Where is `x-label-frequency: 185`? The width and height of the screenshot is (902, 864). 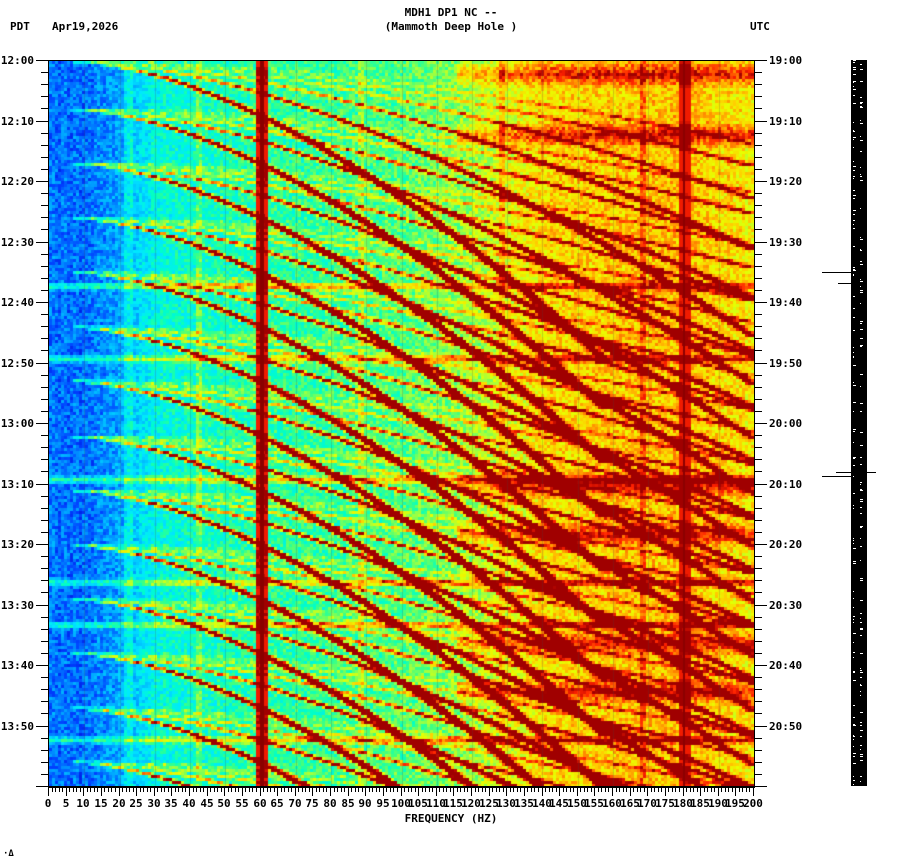 x-label-frequency: 185 is located at coordinates (700, 803).